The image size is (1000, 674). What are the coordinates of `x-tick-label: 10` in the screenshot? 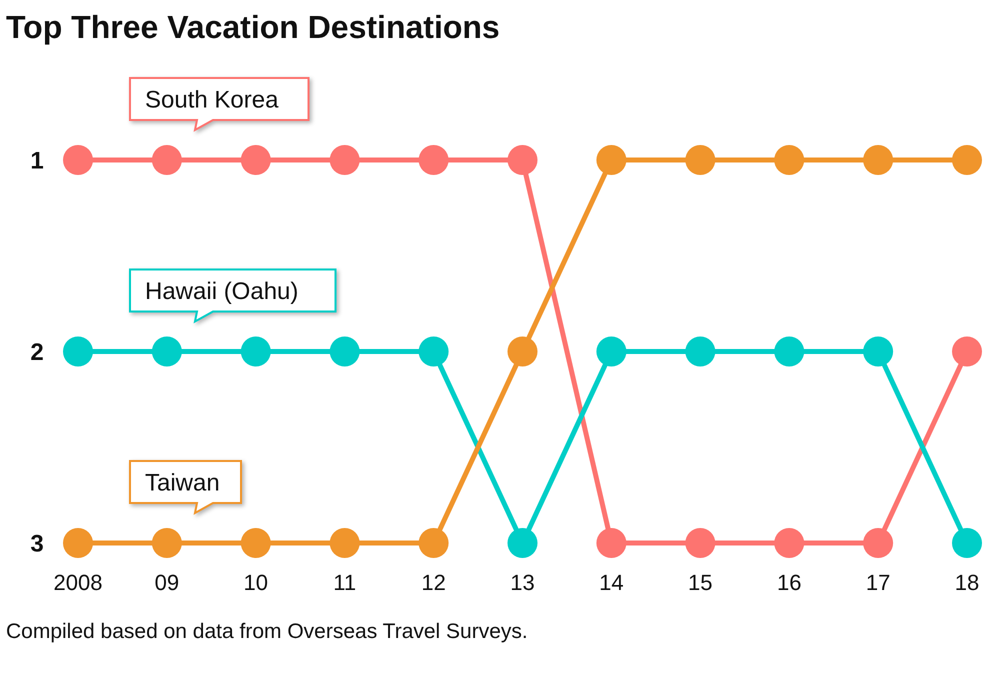 It's located at (256, 582).